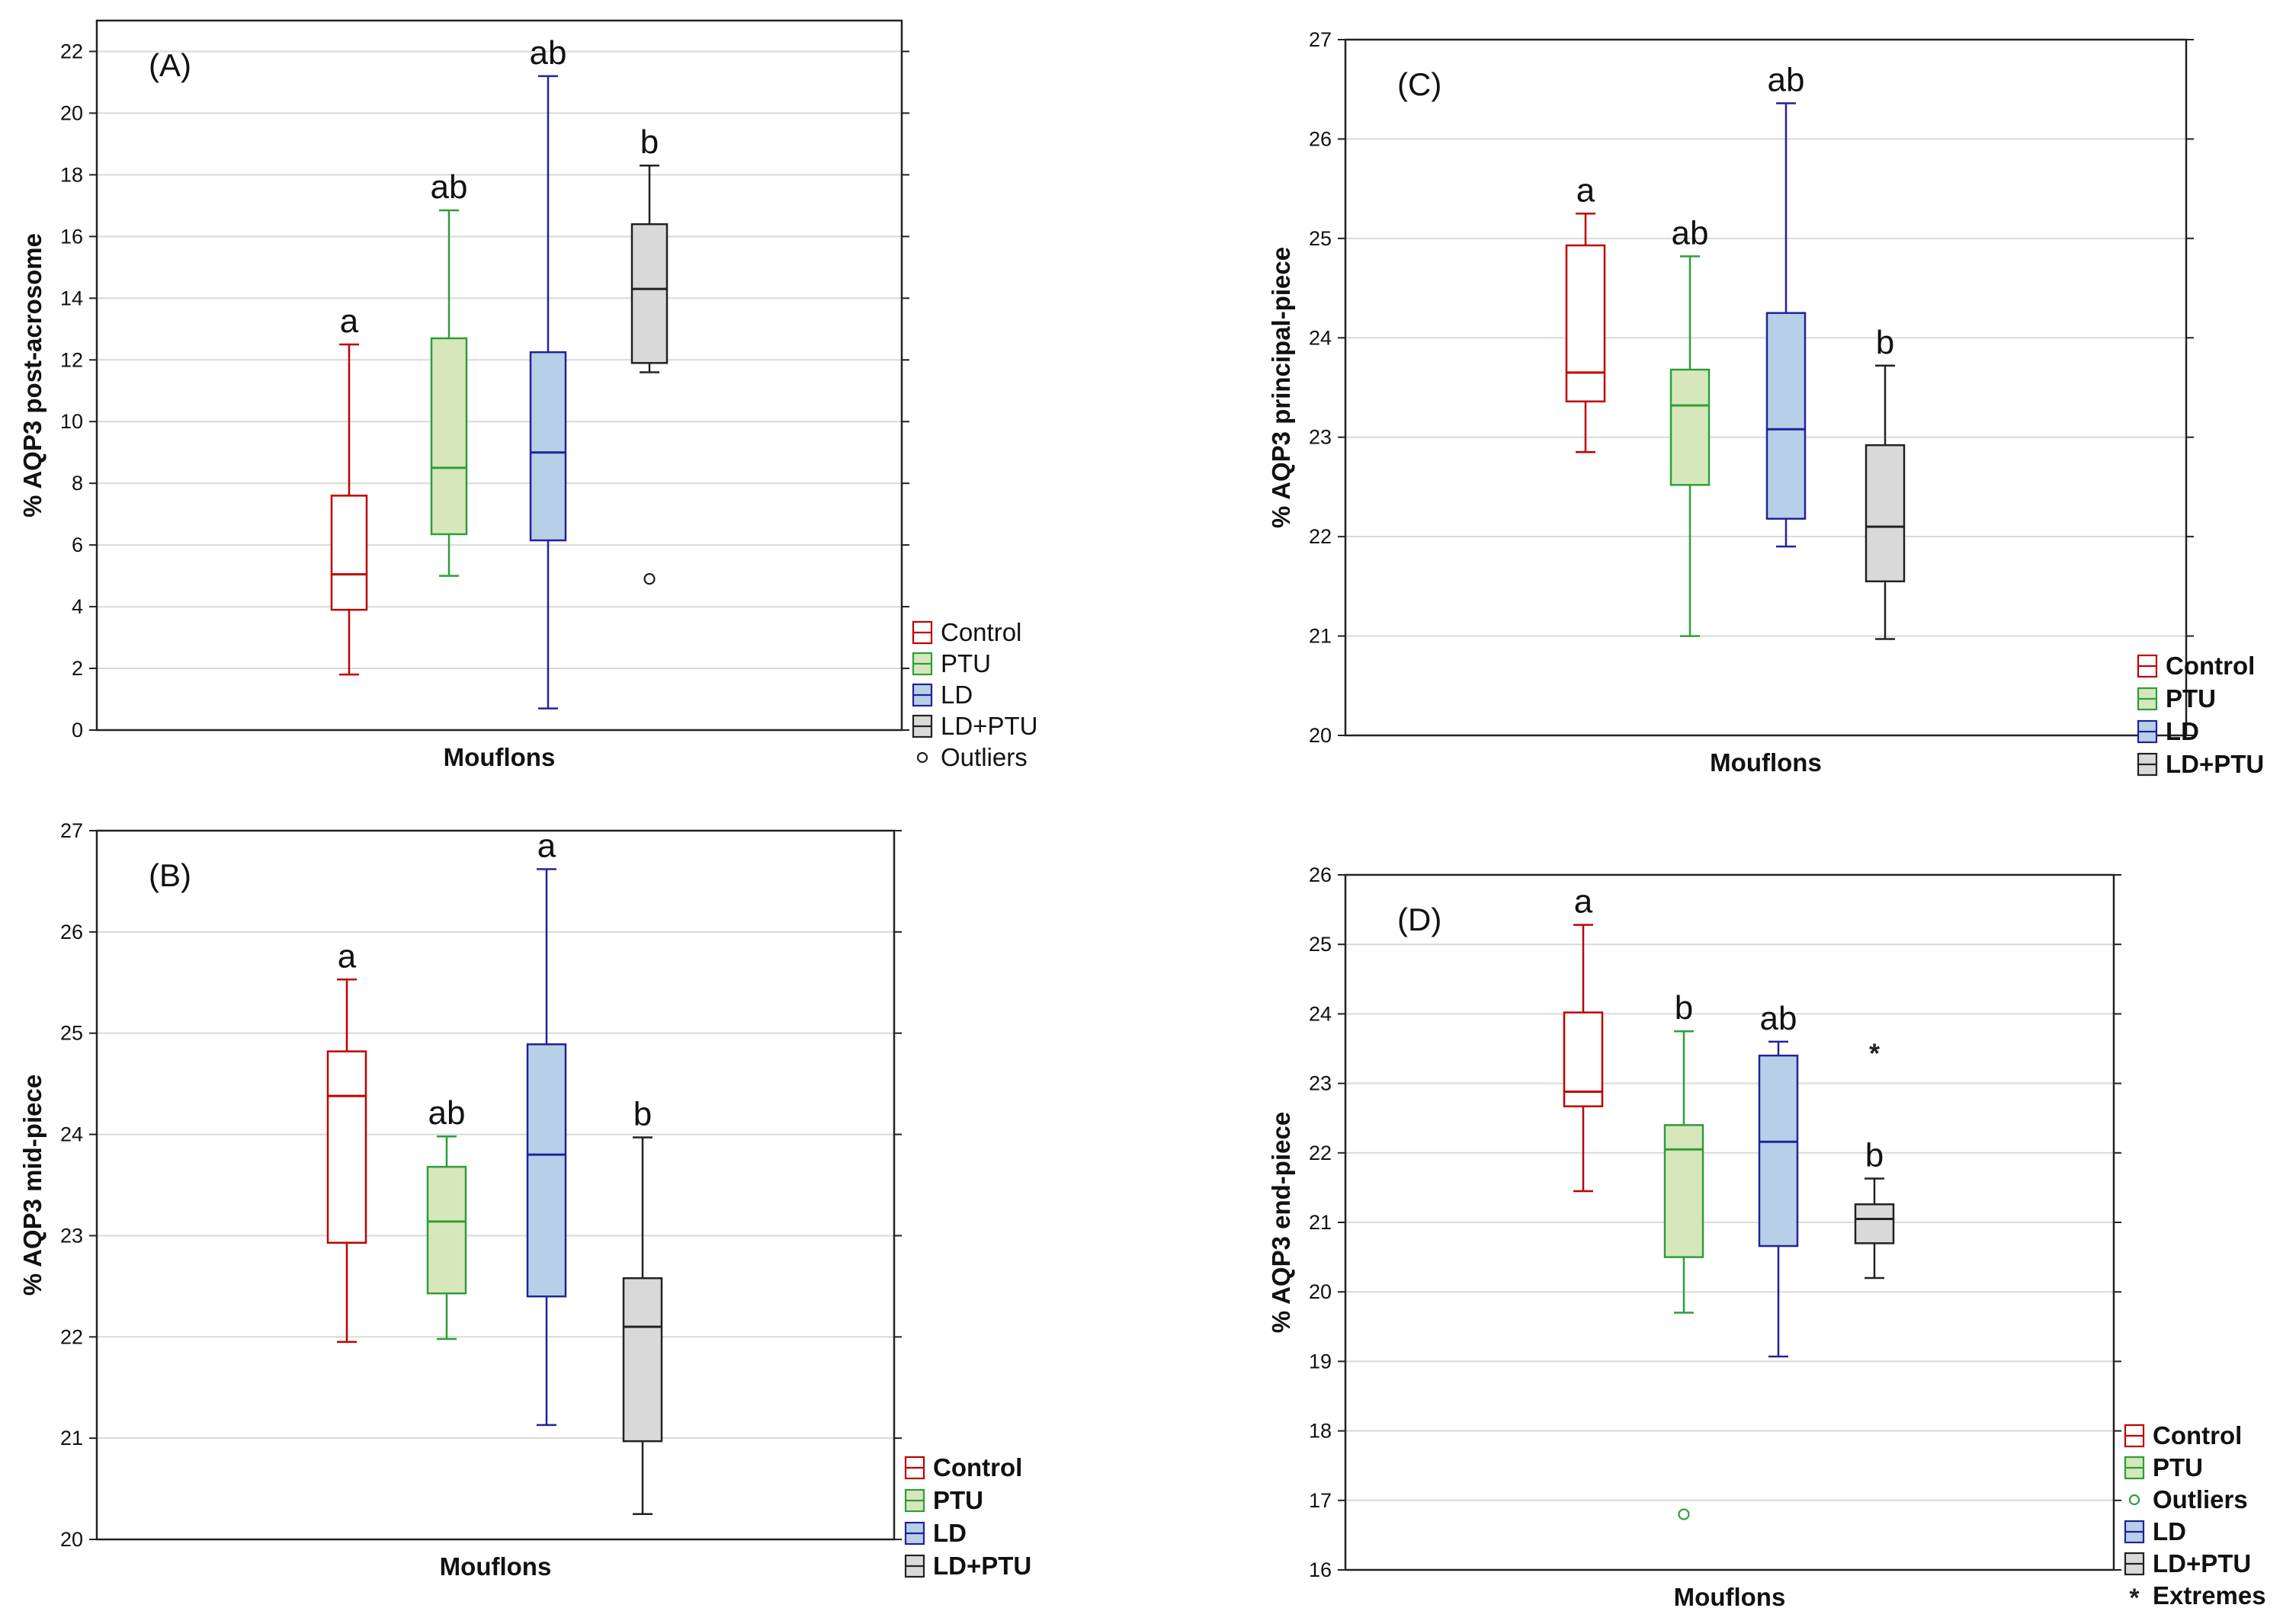  I want to click on legend: Control PTU Outliers LD LD+PTU * Extremes, so click(2195, 1517).